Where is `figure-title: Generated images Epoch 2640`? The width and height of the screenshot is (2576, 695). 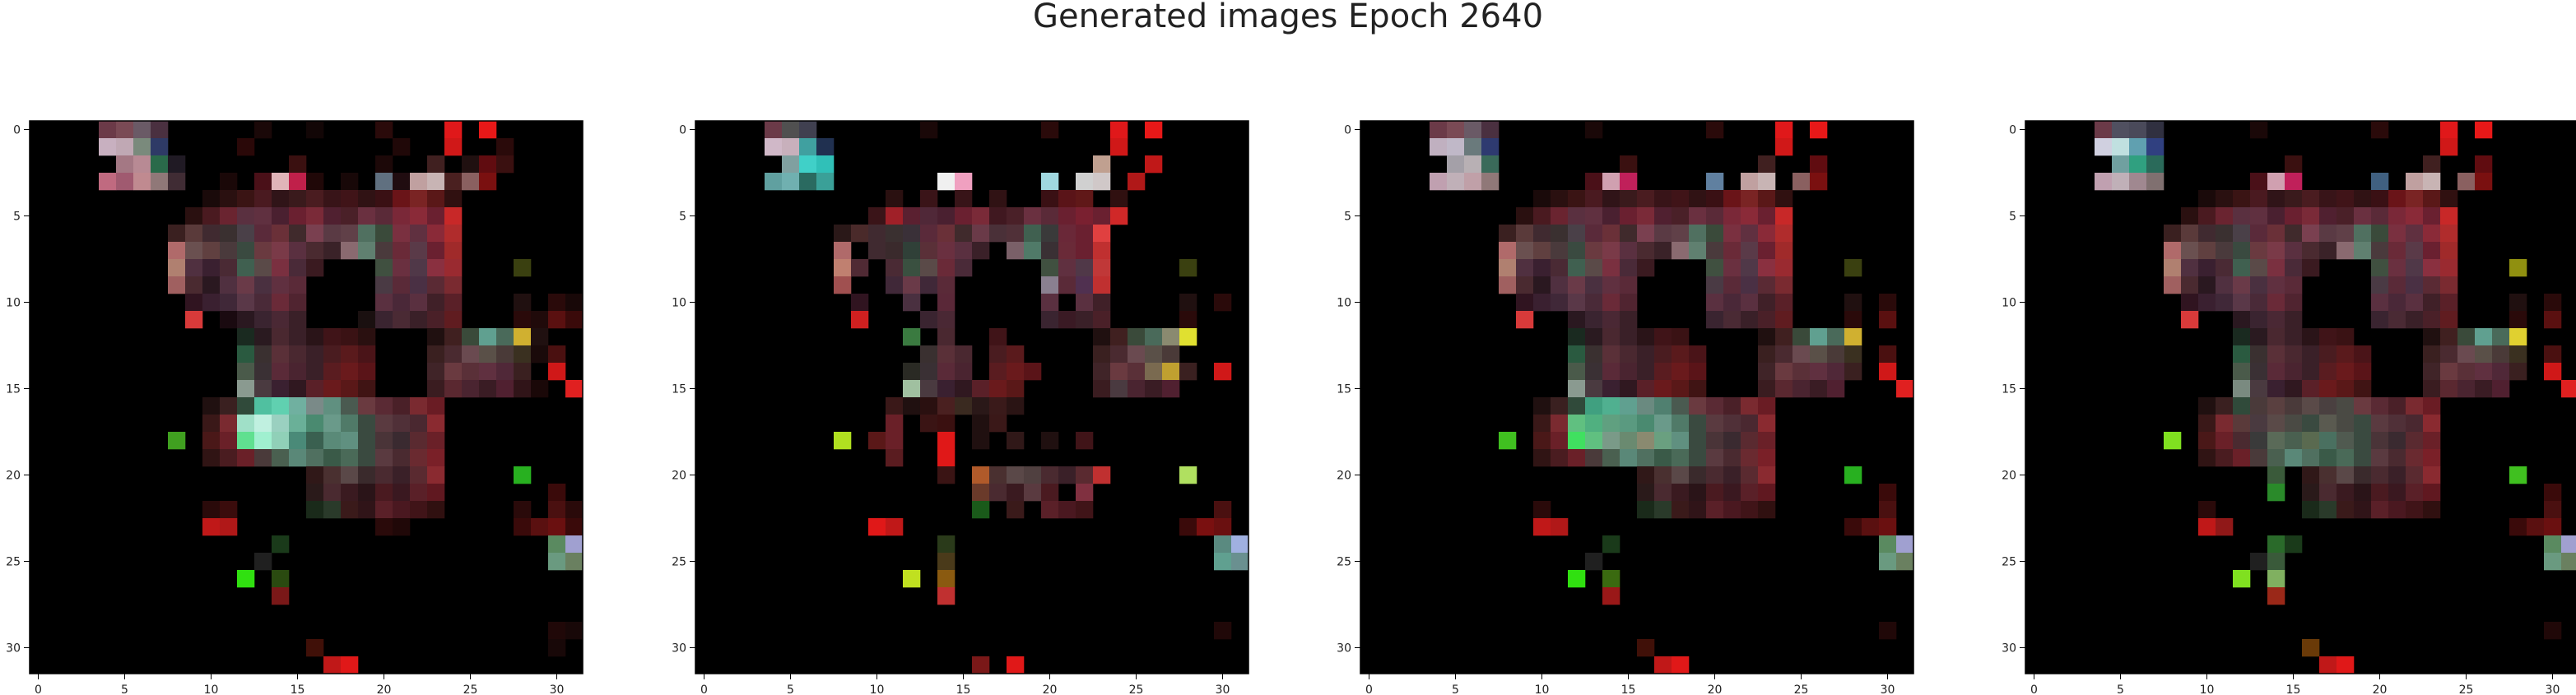 figure-title: Generated images Epoch 2640 is located at coordinates (1288, 17).